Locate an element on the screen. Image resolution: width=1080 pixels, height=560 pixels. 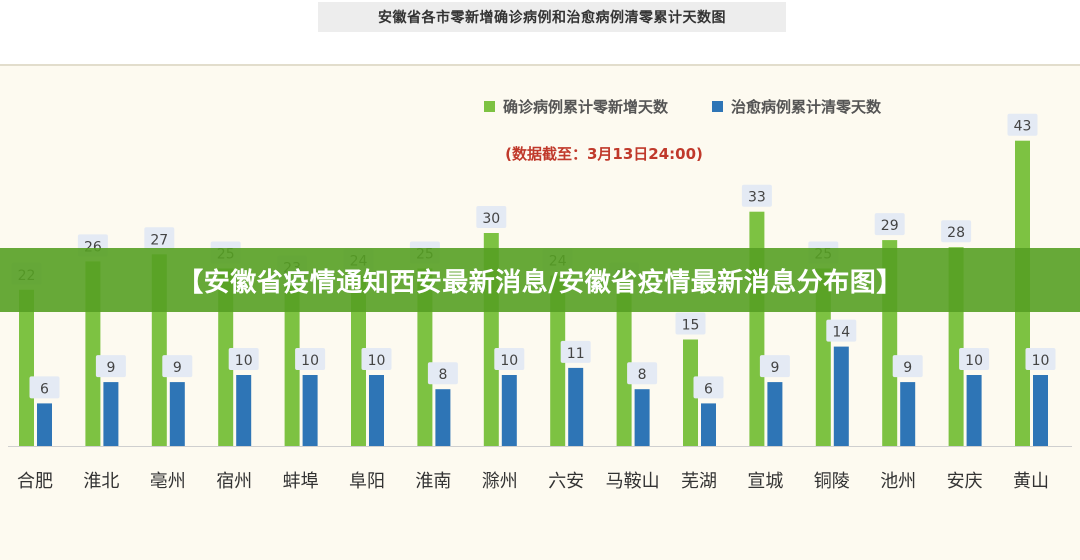
data-label-confirmed-14-bg is located at coordinates (956, 231).